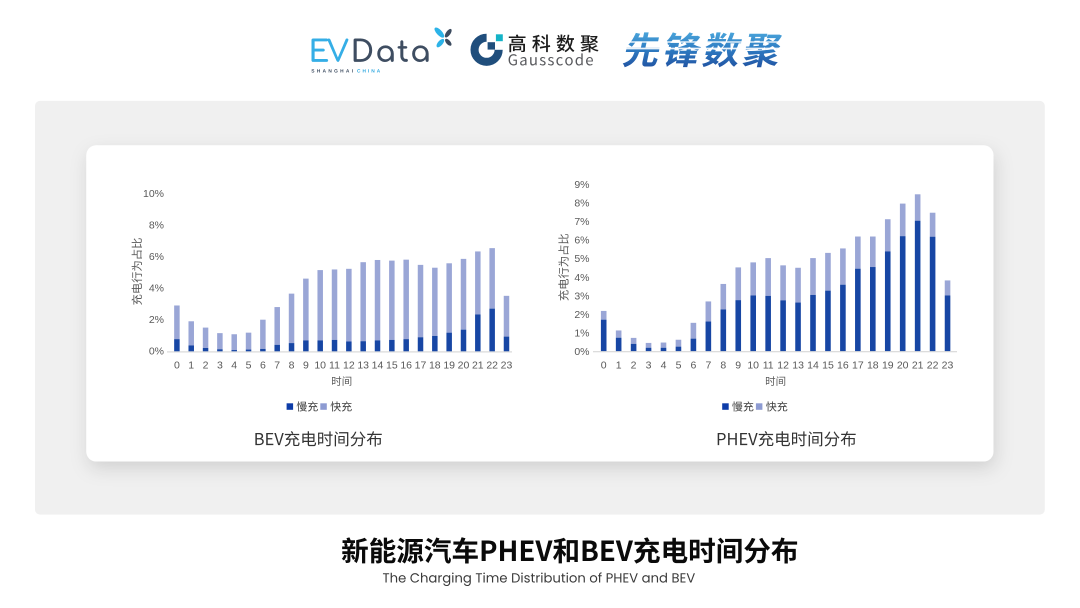 The image size is (1080, 608). What do you see at coordinates (581, 222) in the screenshot?
I see `svg-text: 7%` at bounding box center [581, 222].